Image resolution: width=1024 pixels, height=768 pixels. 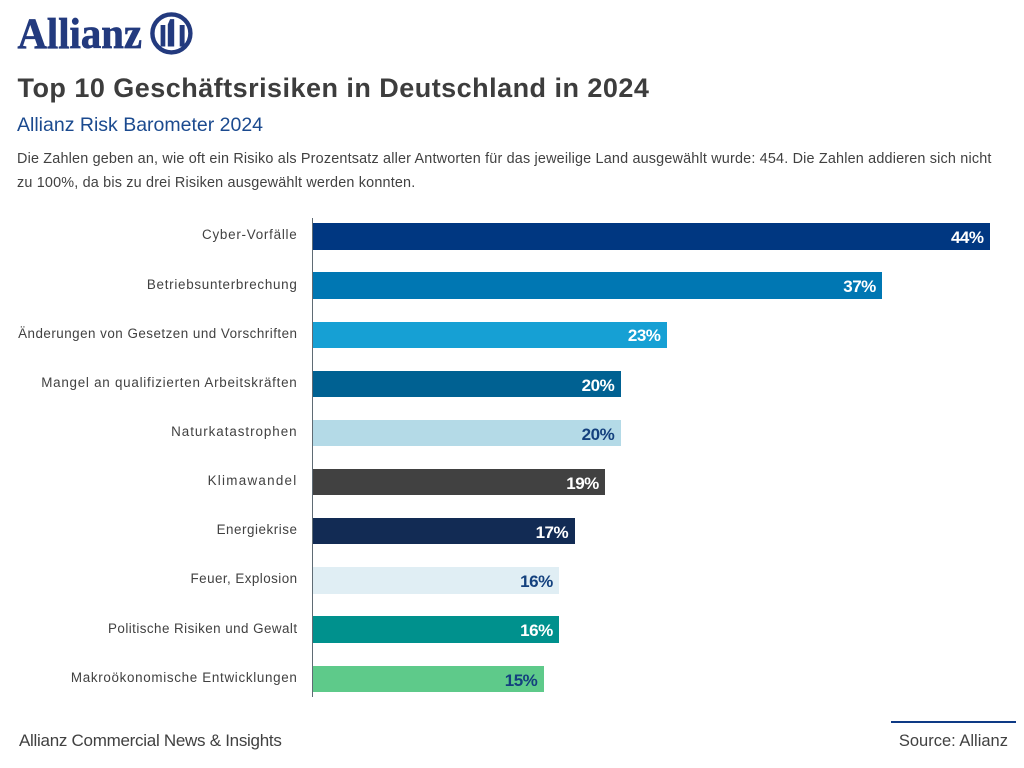 I want to click on svg-text: Allianz, so click(x=80, y=34).